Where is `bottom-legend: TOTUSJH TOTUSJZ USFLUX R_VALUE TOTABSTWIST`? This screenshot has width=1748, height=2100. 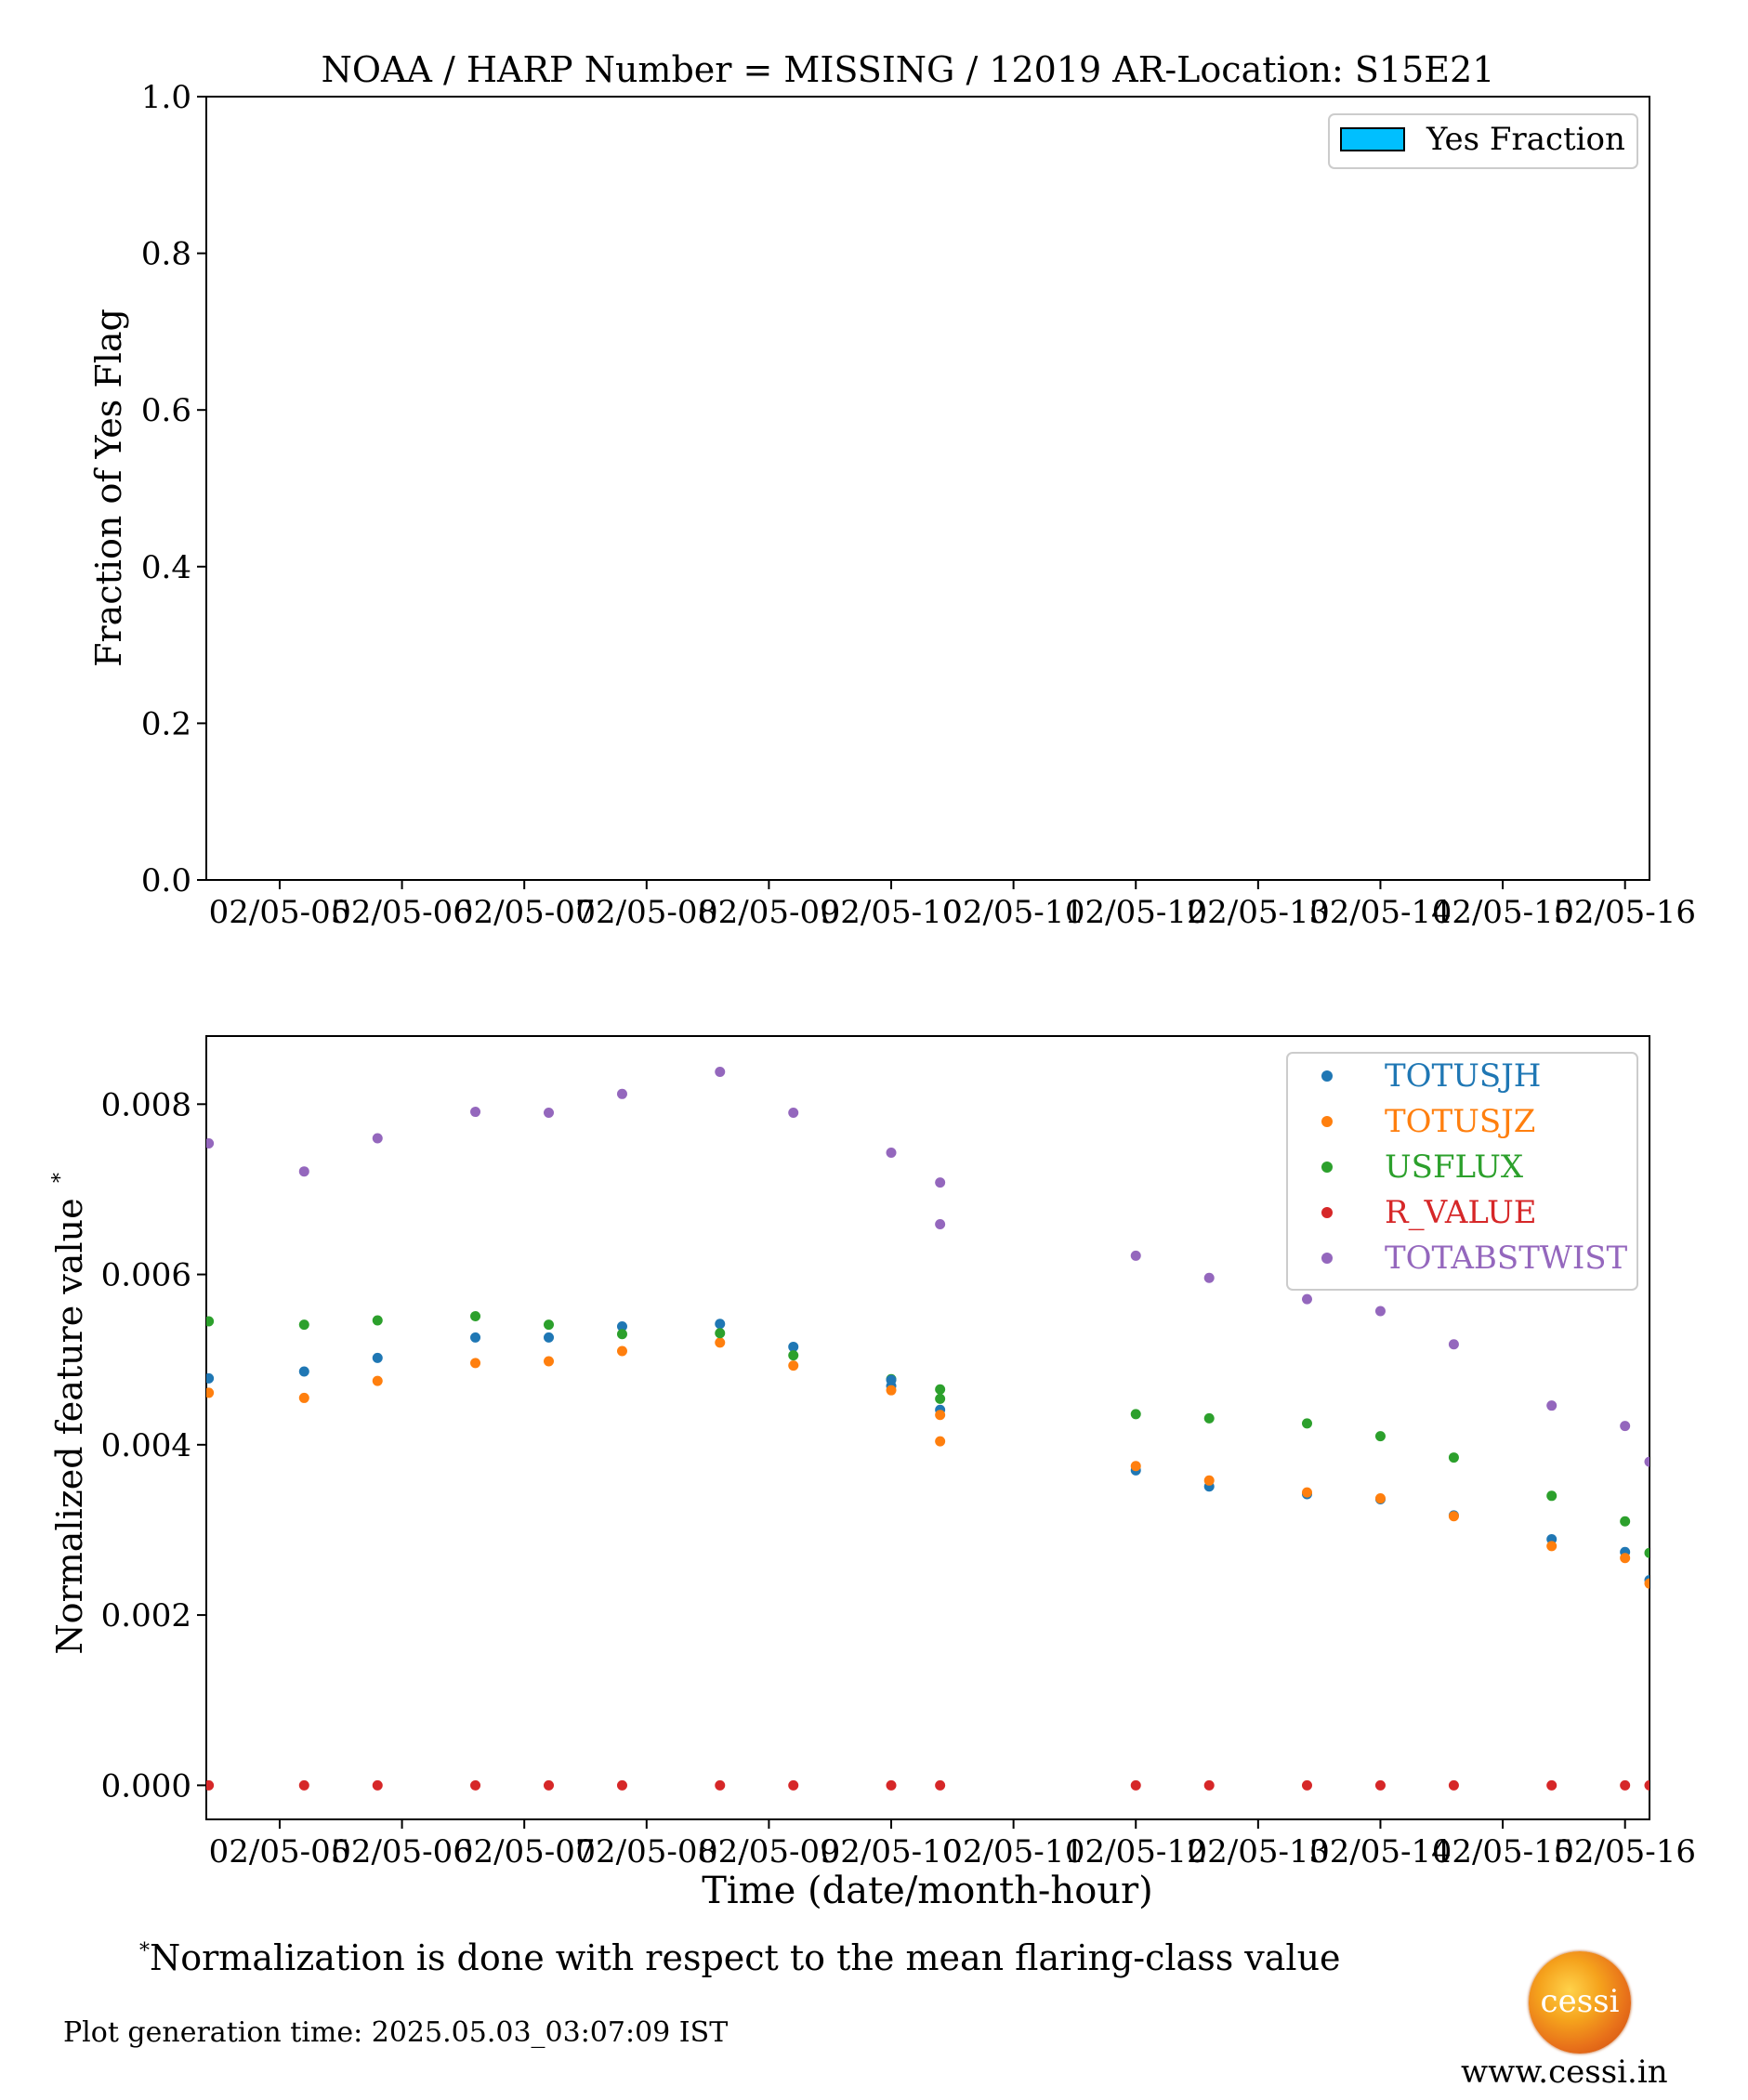
bottom-legend: TOTUSJH TOTUSJZ USFLUX R_VALUE TOTABSTWIST is located at coordinates (1462, 1171).